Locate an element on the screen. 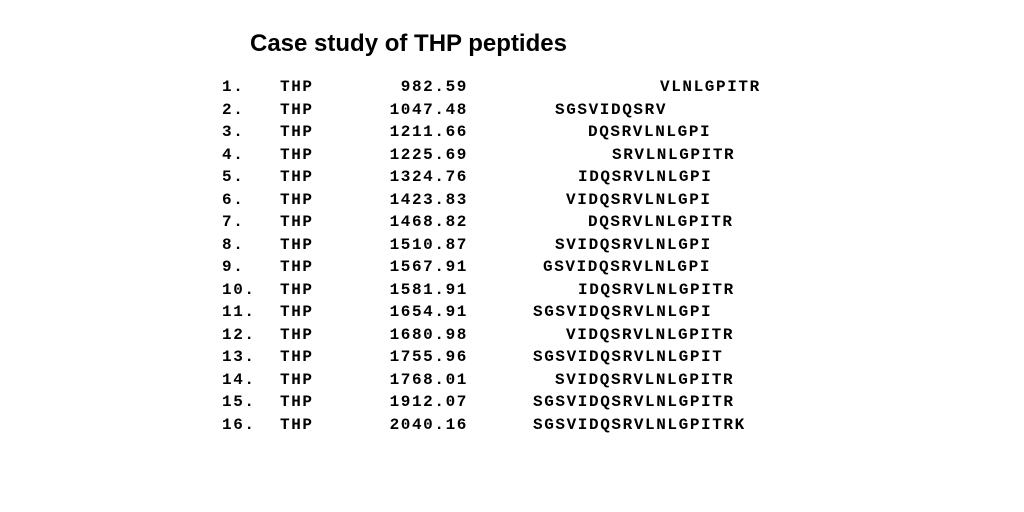  row-index: 7. is located at coordinates (233, 222).